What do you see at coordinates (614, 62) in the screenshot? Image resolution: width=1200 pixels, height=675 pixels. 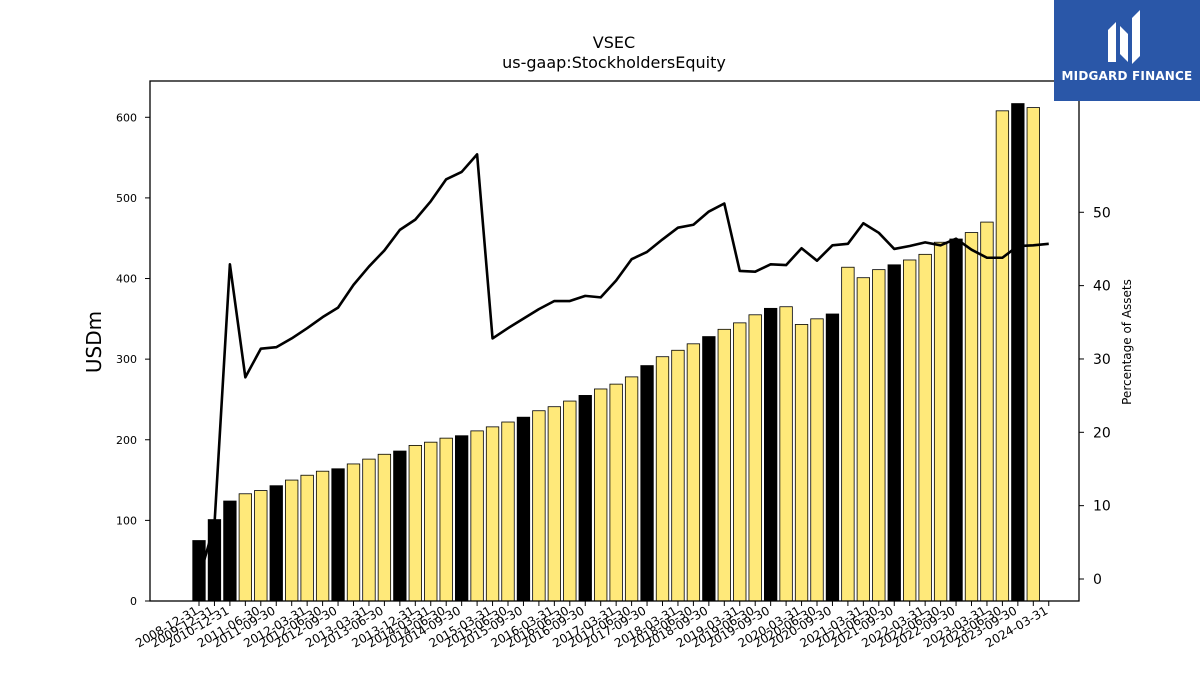 I see `chart-subtitle: us-gaap:StockholdersEquity` at bounding box center [614, 62].